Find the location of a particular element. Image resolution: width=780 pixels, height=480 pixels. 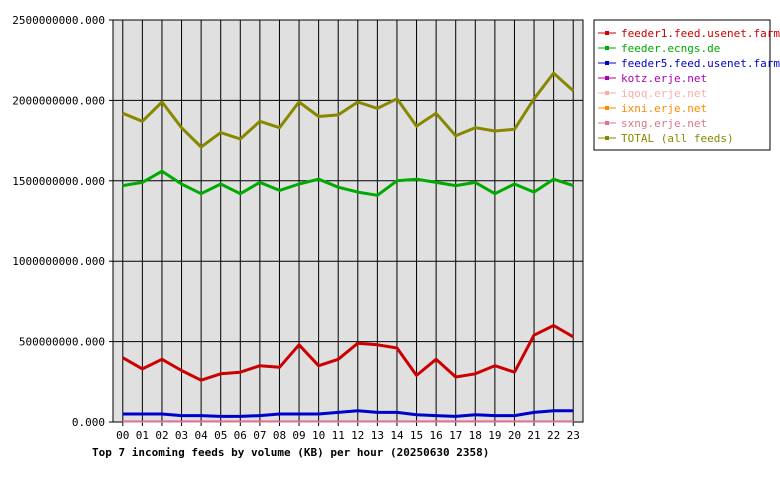

y-tick-label: 2000000000.000 is located at coordinates (58, 100).